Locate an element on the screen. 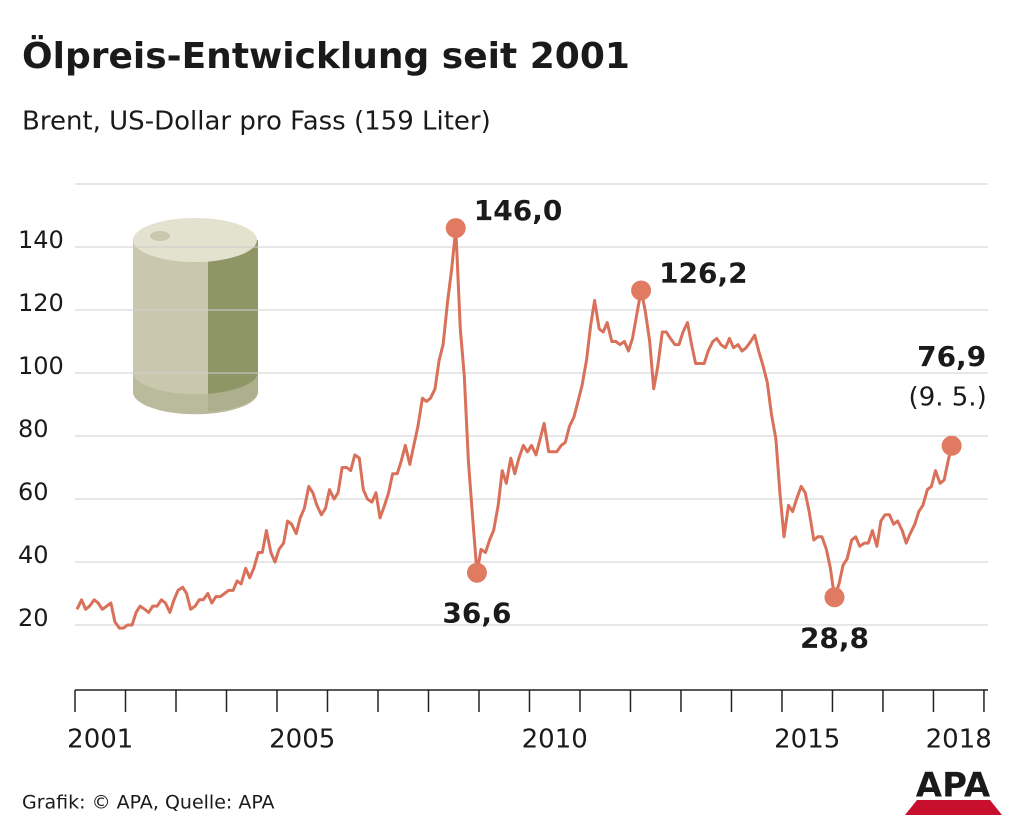  logo-bar is located at coordinates (953, 807).